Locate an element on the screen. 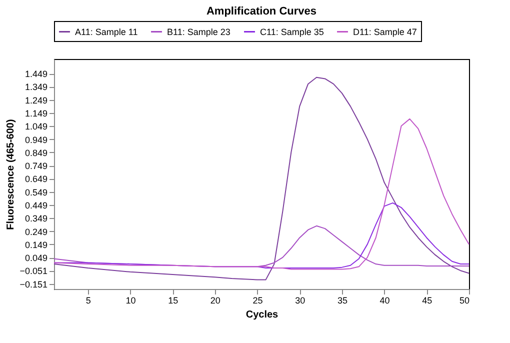  y-tick-label: 0.649 is located at coordinates (36, 179).